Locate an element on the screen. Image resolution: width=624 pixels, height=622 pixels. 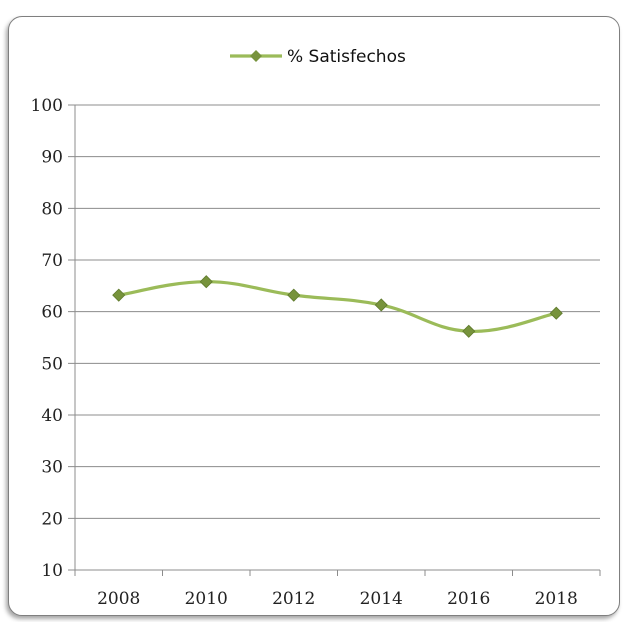
x-tick-label: 2008 is located at coordinates (118, 599).